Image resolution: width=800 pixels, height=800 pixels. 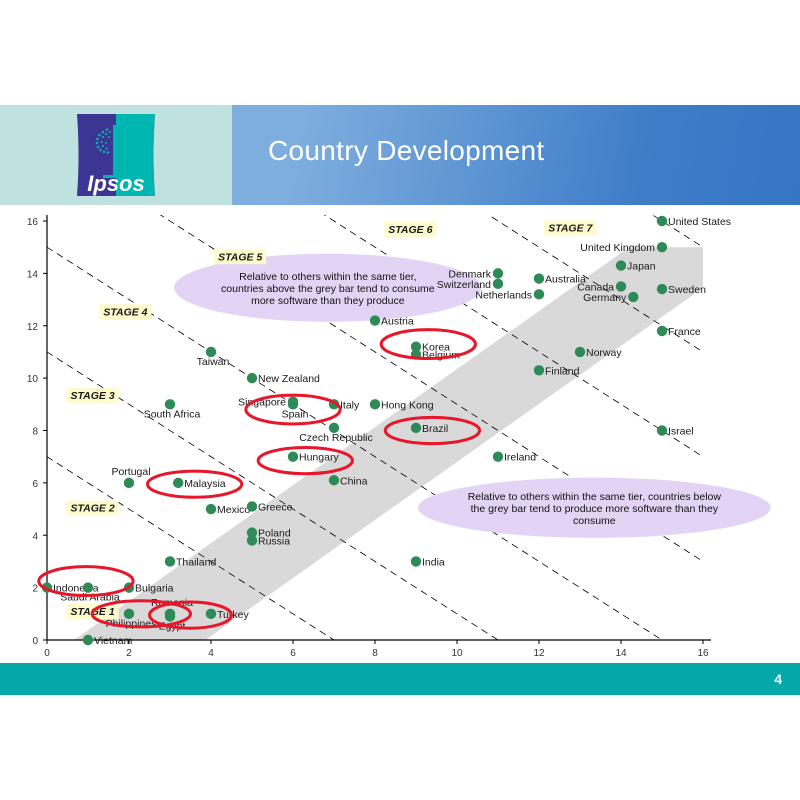 What do you see at coordinates (47, 653) in the screenshot?
I see `x-tick-label: 0` at bounding box center [47, 653].